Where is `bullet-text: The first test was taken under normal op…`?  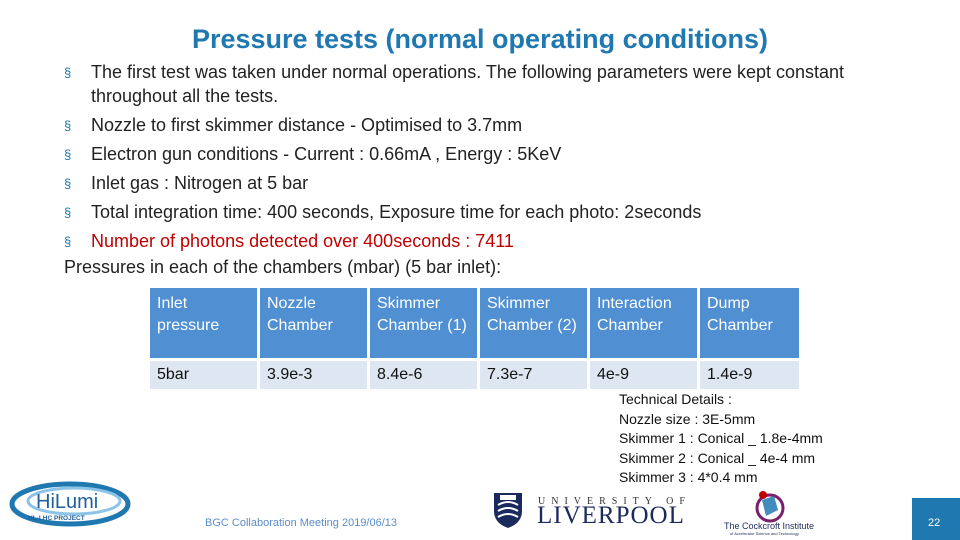
bullet-text: The first test was taken under normal op… is located at coordinates (468, 84).